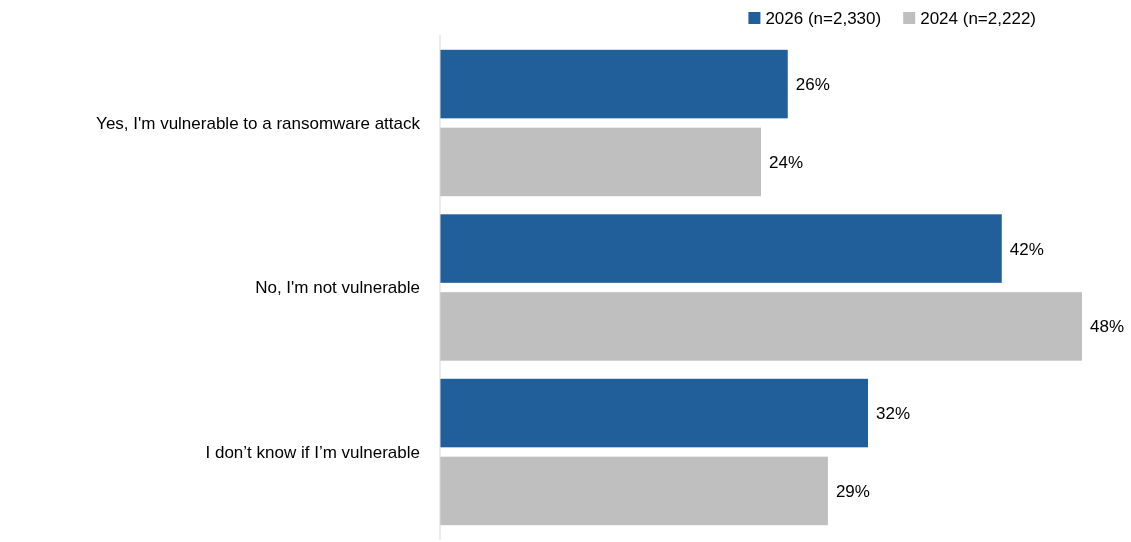  I want to click on data-label: 29%, so click(852, 491).